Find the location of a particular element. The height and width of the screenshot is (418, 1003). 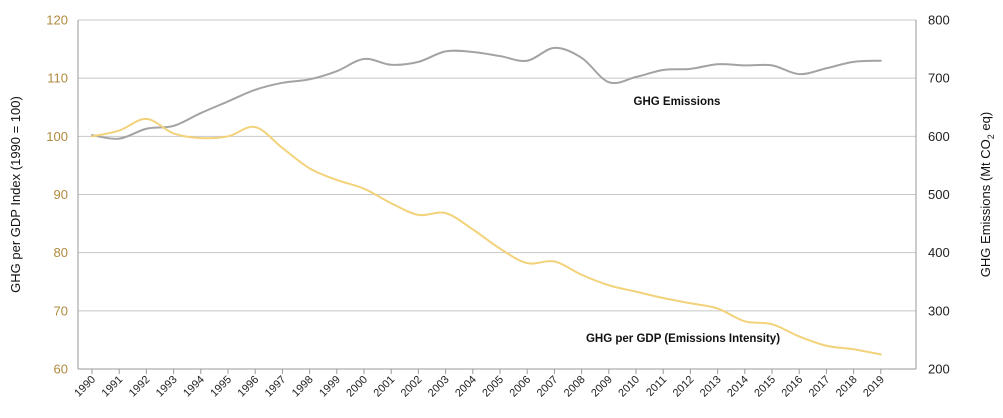

x-tick-label: 2010 is located at coordinates (629, 387).